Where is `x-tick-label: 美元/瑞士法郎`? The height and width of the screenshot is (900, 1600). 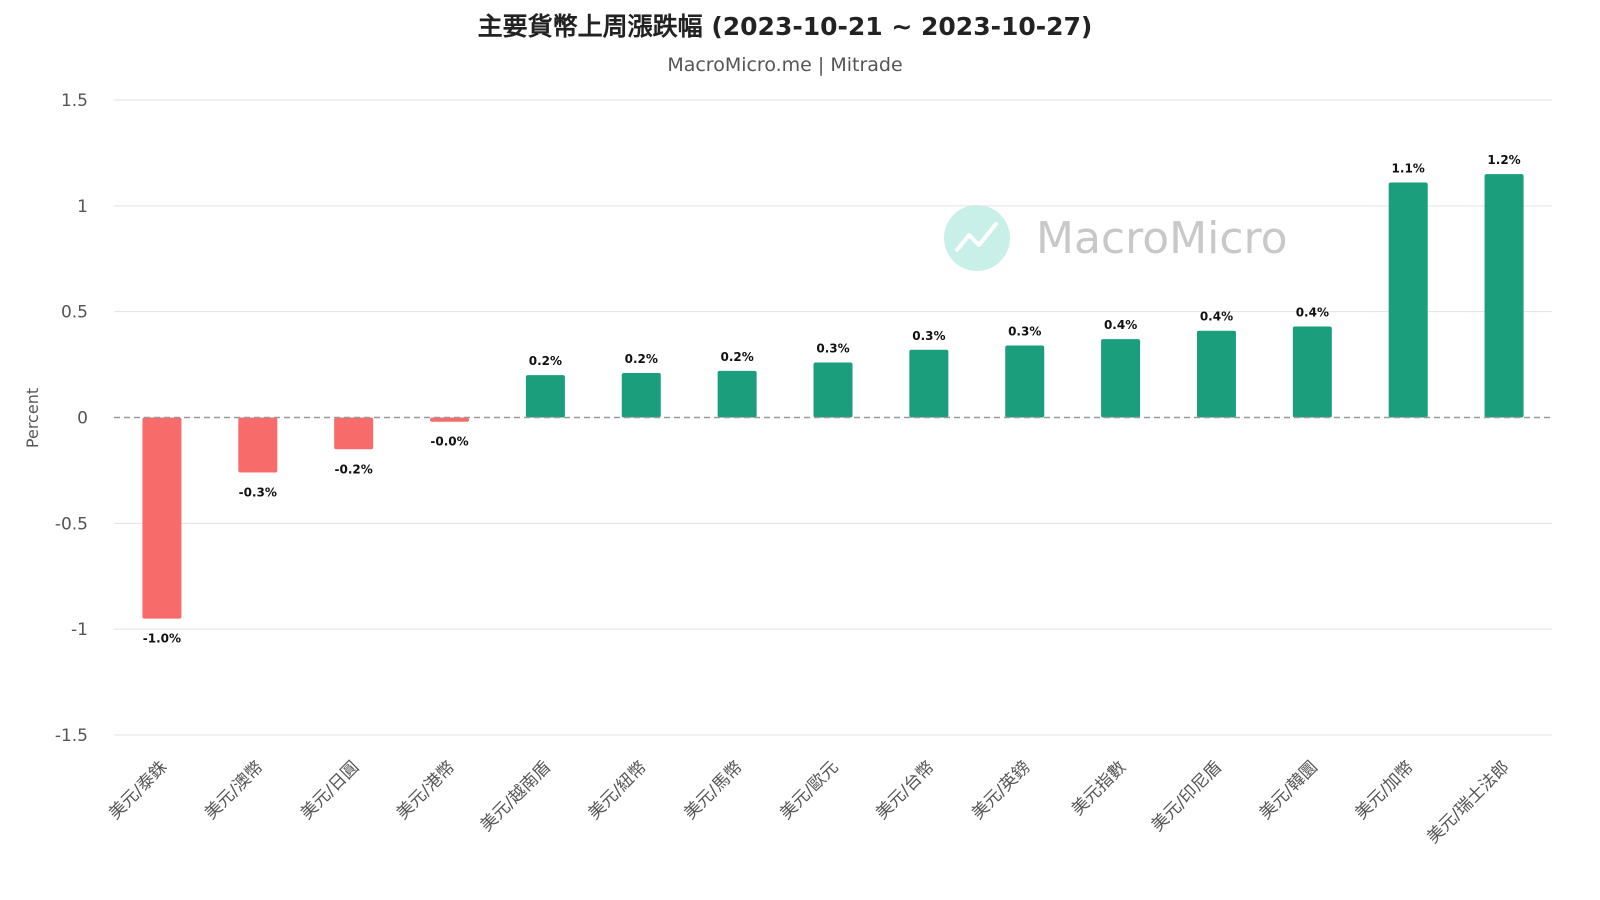 x-tick-label: 美元/瑞士法郎 is located at coordinates (1468, 802).